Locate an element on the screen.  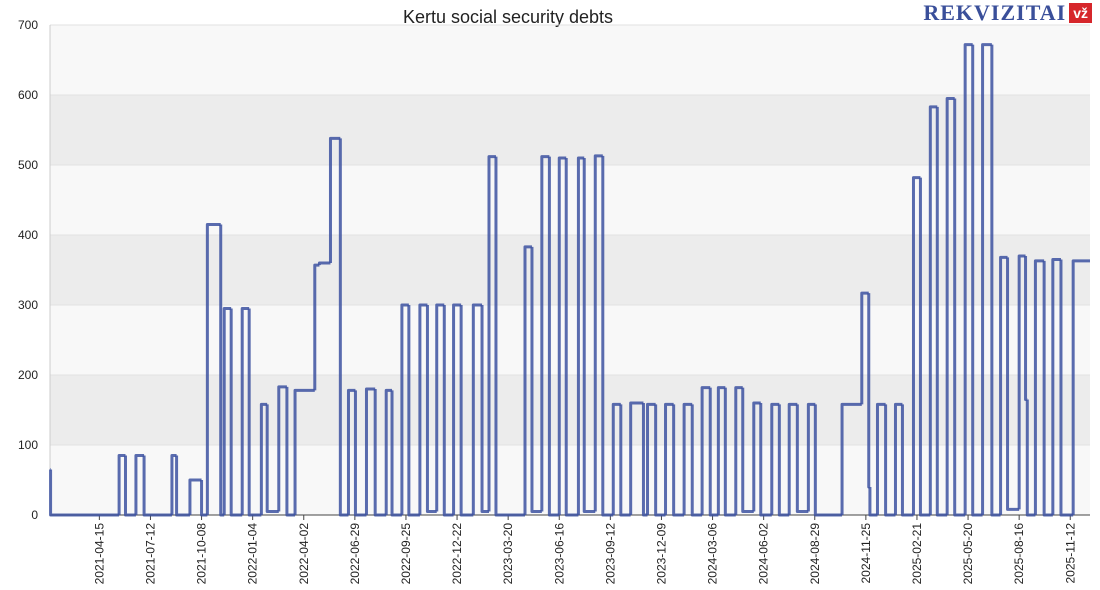
x-tick-label: 2022-09-25 is located at coordinates (406, 554).